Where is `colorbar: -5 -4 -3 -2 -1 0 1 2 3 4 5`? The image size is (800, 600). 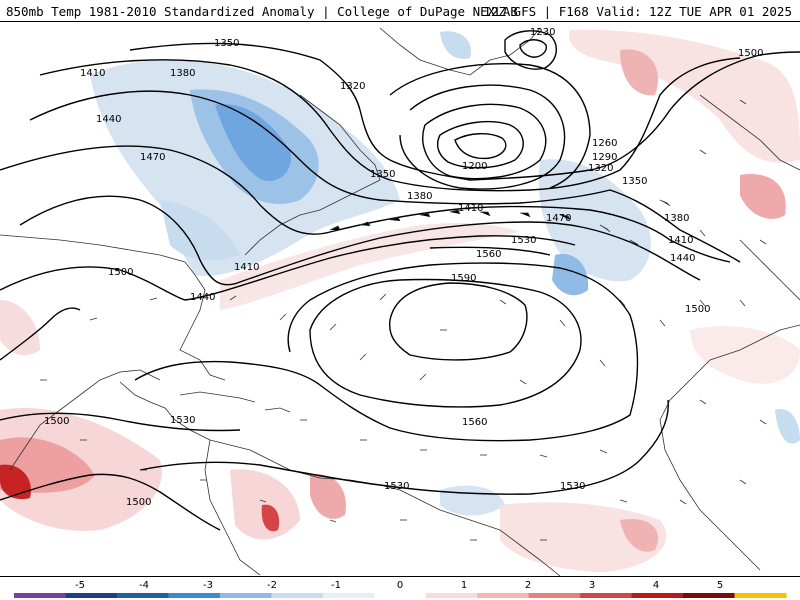
colorbar: -5 -4 -3 -2 -1 0 1 2 3 4 5 is located at coordinates (400, 588).